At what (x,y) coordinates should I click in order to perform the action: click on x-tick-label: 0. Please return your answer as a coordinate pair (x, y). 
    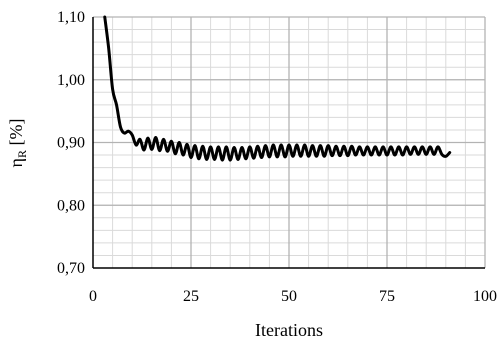
    Looking at the image, I should click on (93, 296).